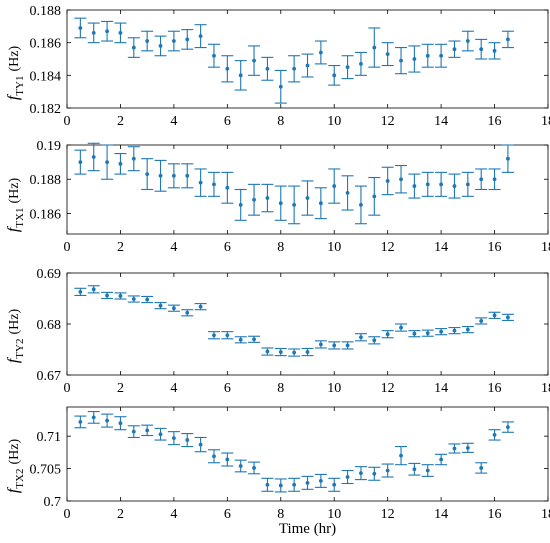 The width and height of the screenshot is (550, 543). I want to click on x-tick-label: 16, so click(495, 247).